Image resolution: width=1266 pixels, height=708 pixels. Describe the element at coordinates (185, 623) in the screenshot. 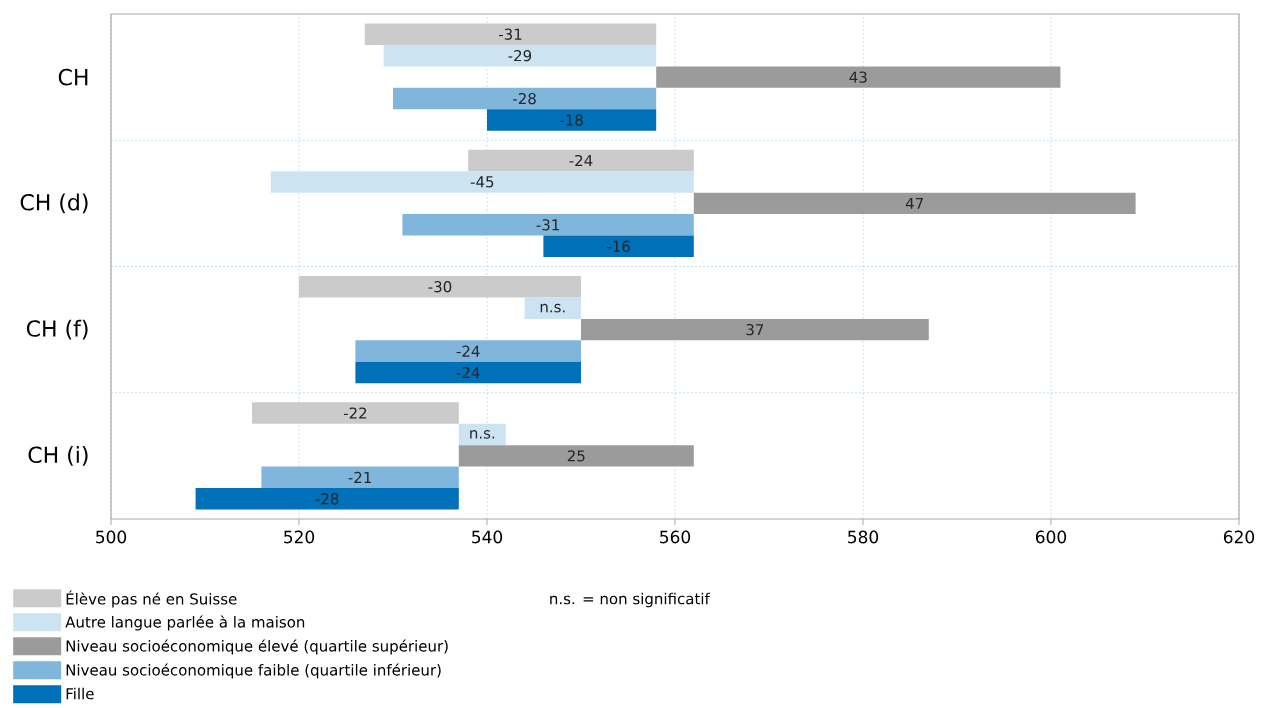

I see `legend-label: Autre langue parlée à la maison` at that location.